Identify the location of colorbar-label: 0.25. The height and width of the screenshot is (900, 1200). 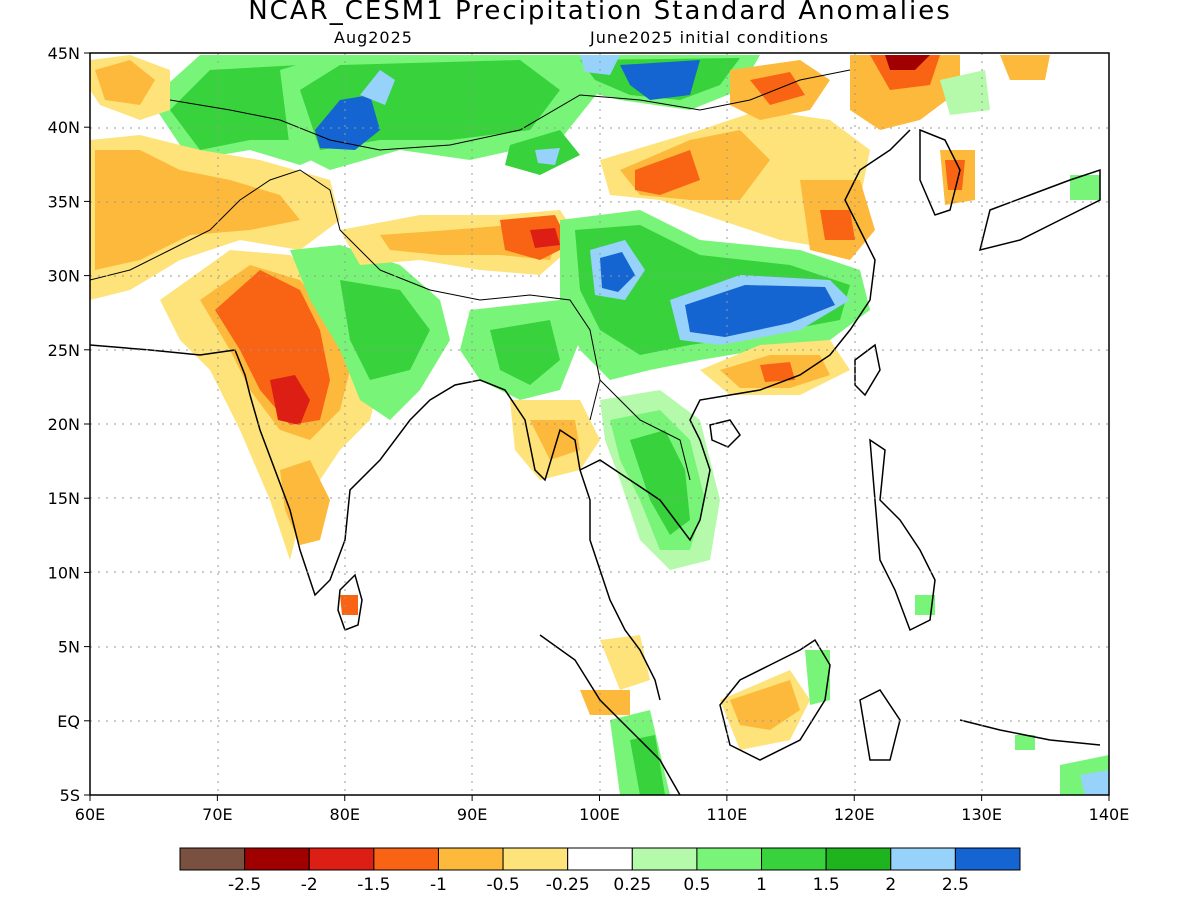
(632, 885).